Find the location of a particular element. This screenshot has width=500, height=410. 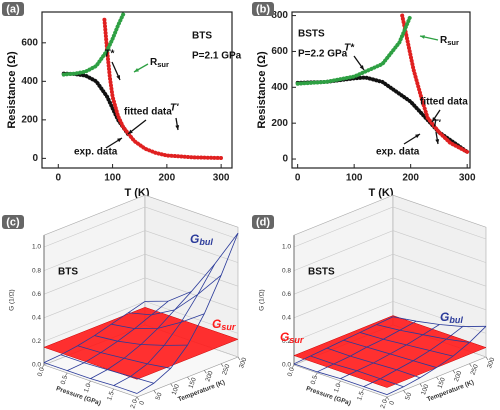

x-axis-label: T (K) is located at coordinates (380, 193).